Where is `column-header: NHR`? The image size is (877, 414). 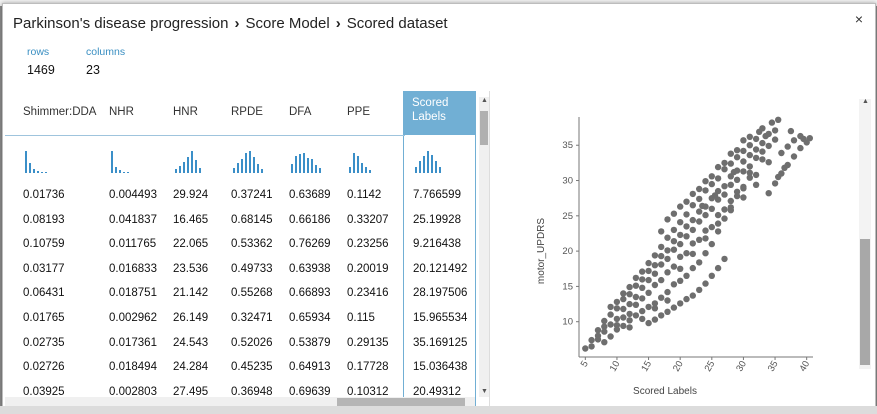 column-header: NHR is located at coordinates (121, 112).